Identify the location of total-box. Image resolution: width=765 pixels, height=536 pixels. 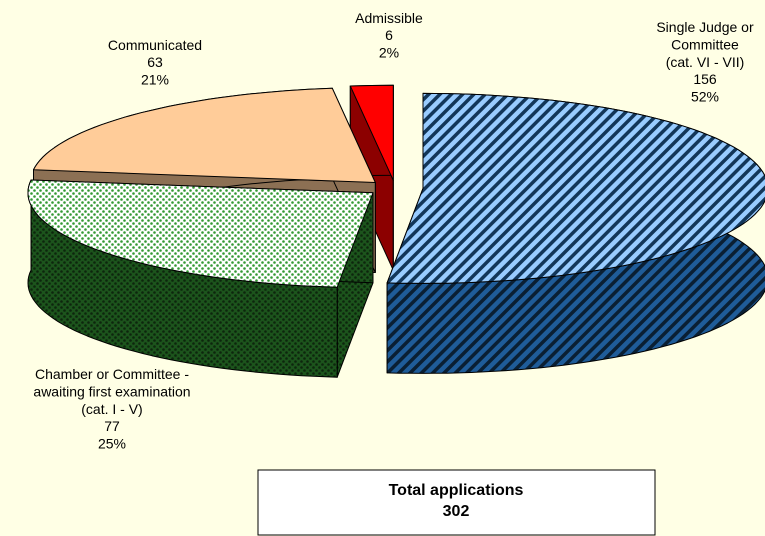
(456, 502).